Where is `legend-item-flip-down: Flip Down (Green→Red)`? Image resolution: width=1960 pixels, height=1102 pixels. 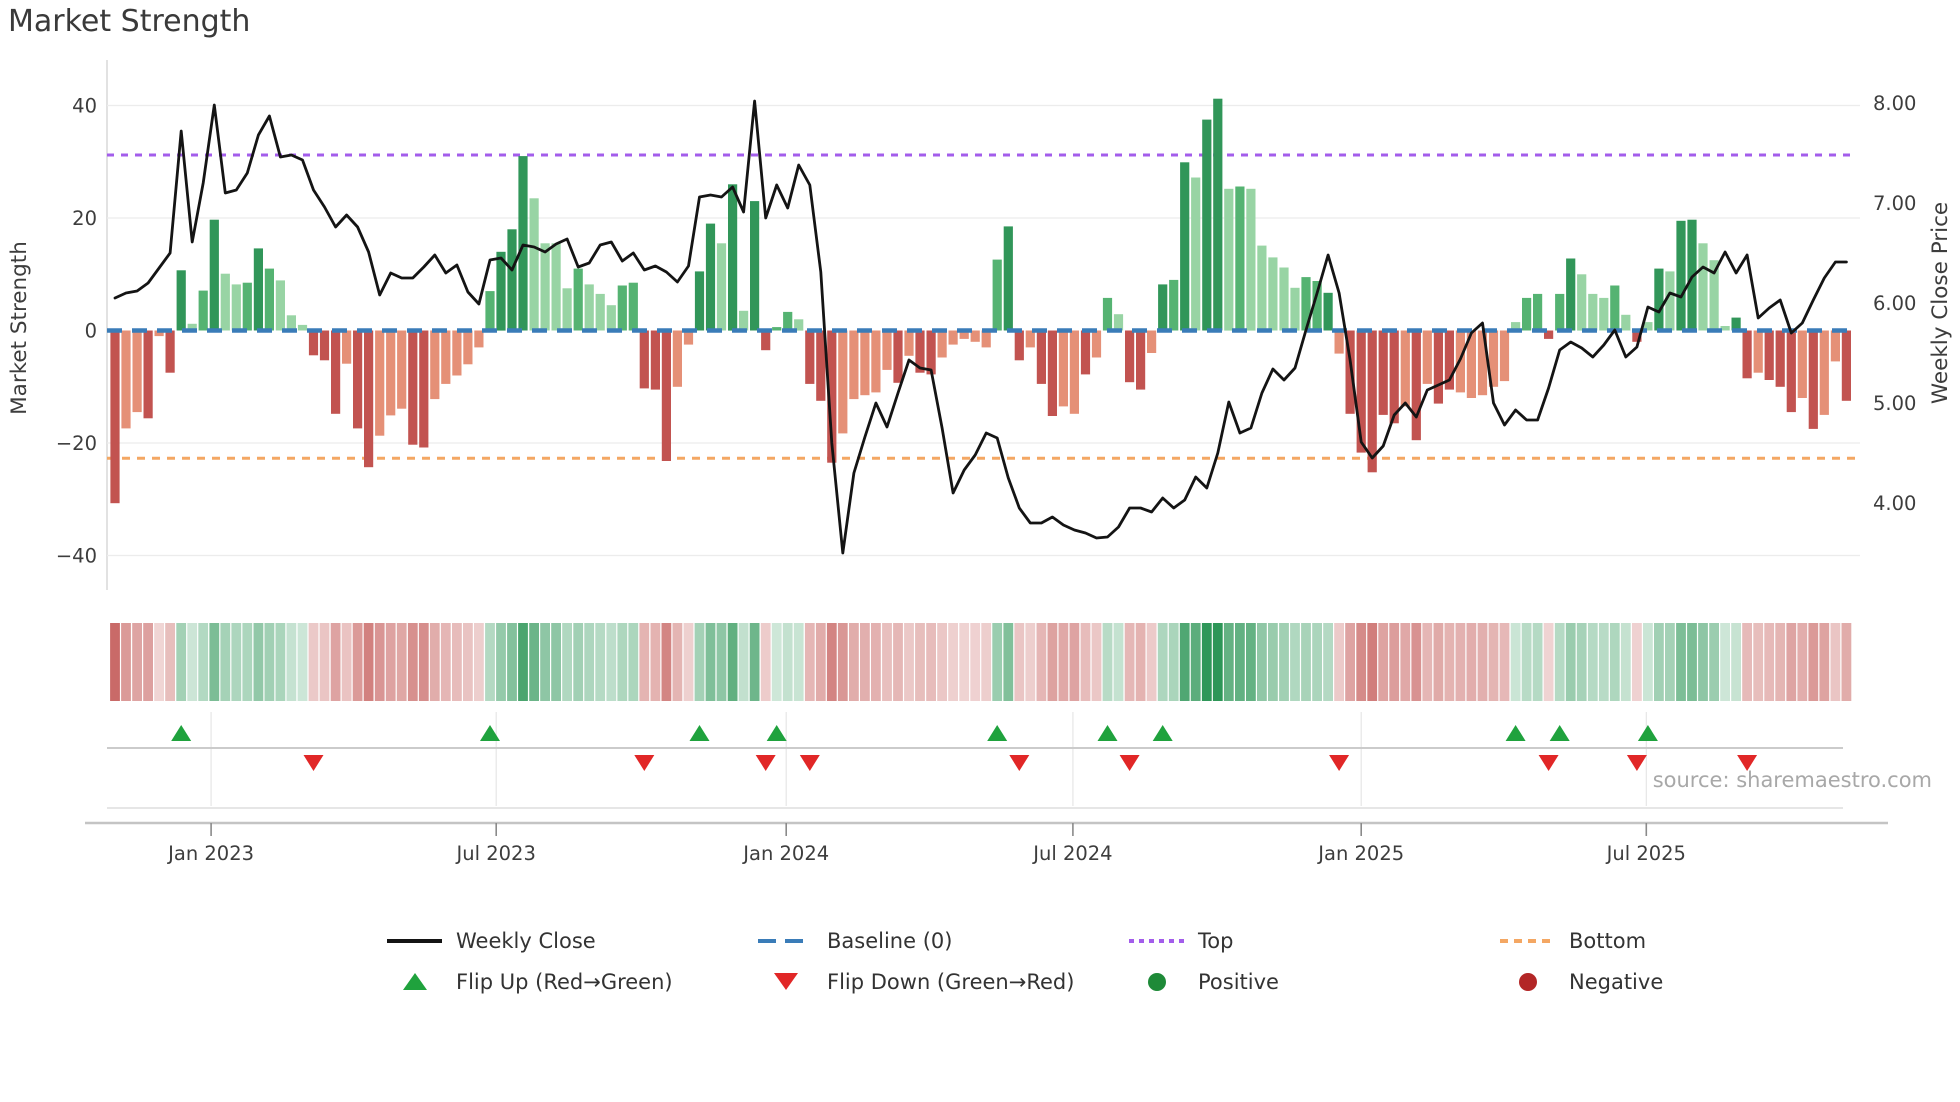
legend-item-flip-down: Flip Down (Green→Red) is located at coordinates (943, 981).